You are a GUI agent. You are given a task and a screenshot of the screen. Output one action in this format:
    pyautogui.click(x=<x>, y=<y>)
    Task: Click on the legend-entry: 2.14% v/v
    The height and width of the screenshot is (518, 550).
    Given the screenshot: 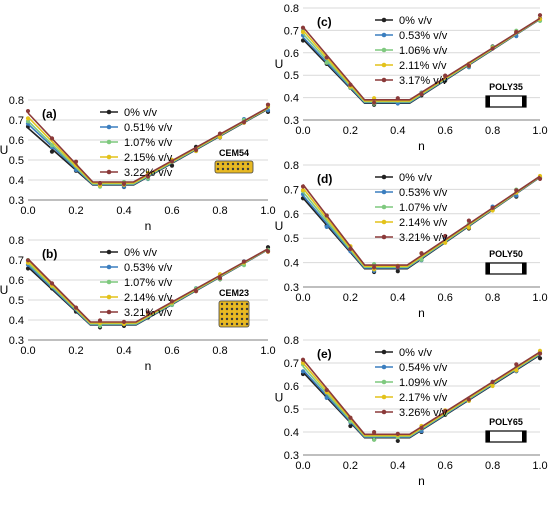 What is the action you would take?
    pyautogui.click(x=148, y=298)
    